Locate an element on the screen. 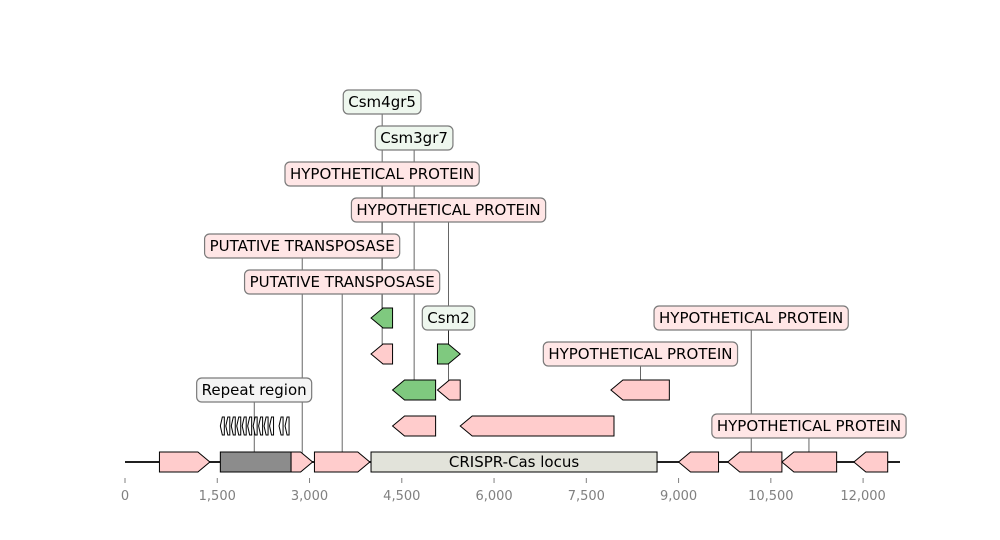 Image resolution: width=1000 pixels, height=540 pixels. feature-label: Csm3gr7 is located at coordinates (414, 138).